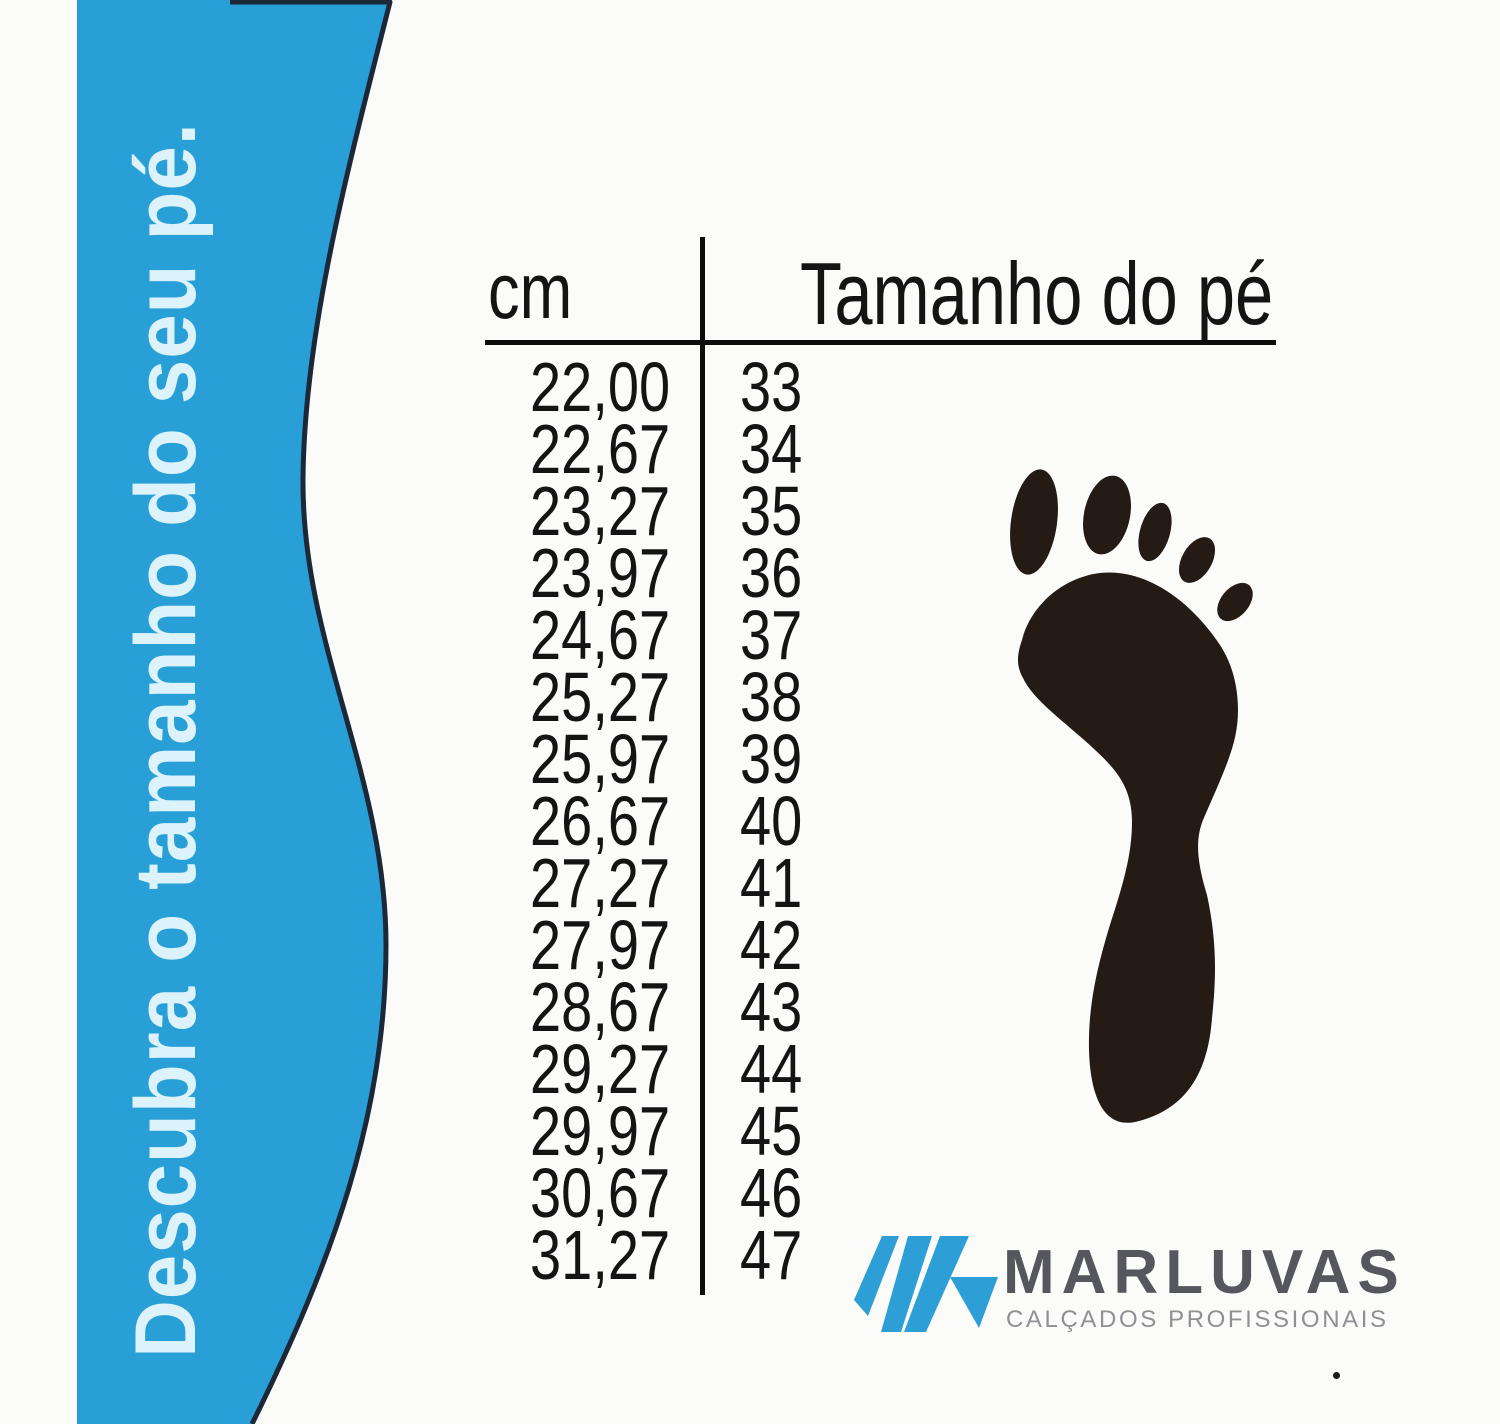 This screenshot has width=1500, height=1424. What do you see at coordinates (810, 1069) in the screenshot?
I see `size-value-cell: 44` at bounding box center [810, 1069].